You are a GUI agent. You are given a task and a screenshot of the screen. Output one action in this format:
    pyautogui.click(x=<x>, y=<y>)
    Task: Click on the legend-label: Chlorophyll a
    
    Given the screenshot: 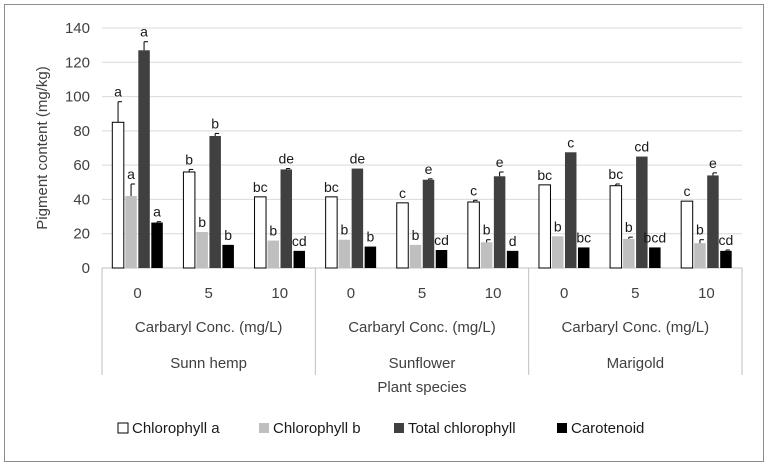 What is the action you would take?
    pyautogui.click(x=176, y=428)
    